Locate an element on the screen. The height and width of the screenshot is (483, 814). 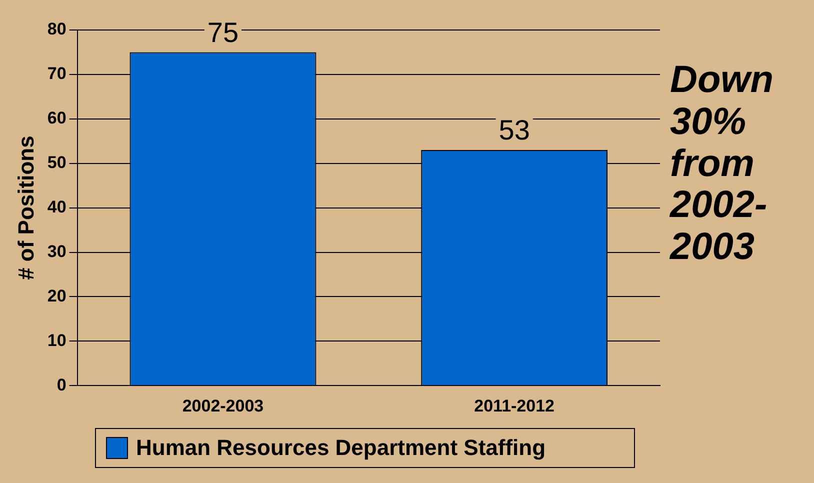
text: Down 30% from 2002-2003 is located at coordinates (722, 164).